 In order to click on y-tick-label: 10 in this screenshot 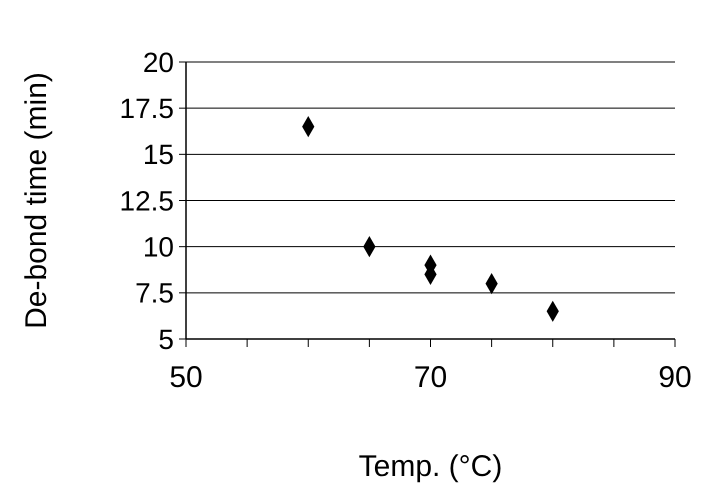, I will do `click(158, 246)`.